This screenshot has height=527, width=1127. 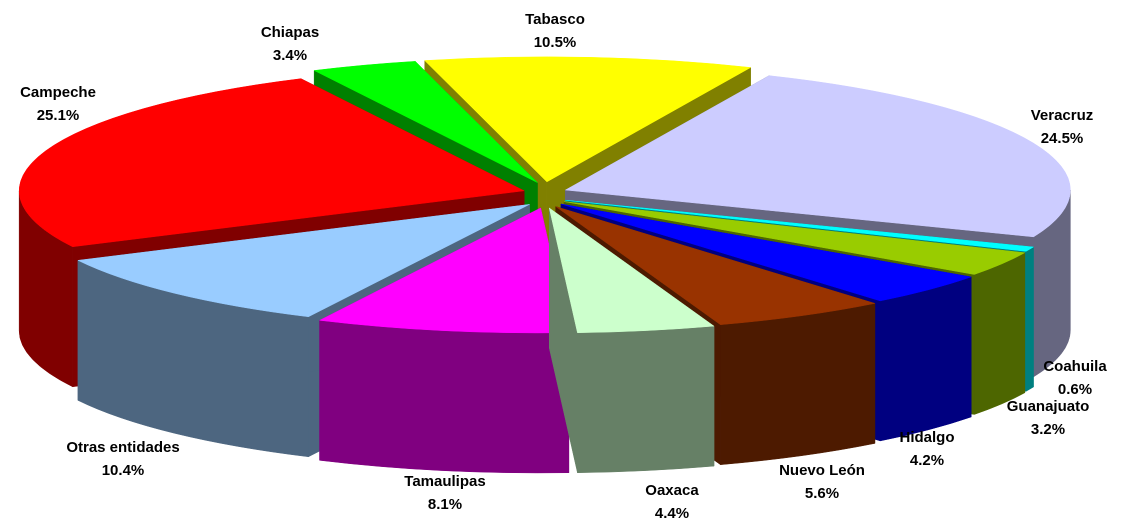 What do you see at coordinates (822, 470) in the screenshot?
I see `slice-label: Nuevo León` at bounding box center [822, 470].